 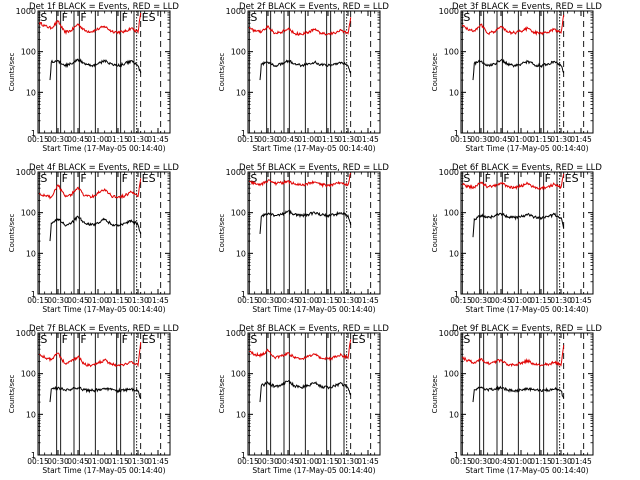 I want to click on chart-title: Det 6f BLACK = Events, RED = LLD, so click(x=527, y=168).